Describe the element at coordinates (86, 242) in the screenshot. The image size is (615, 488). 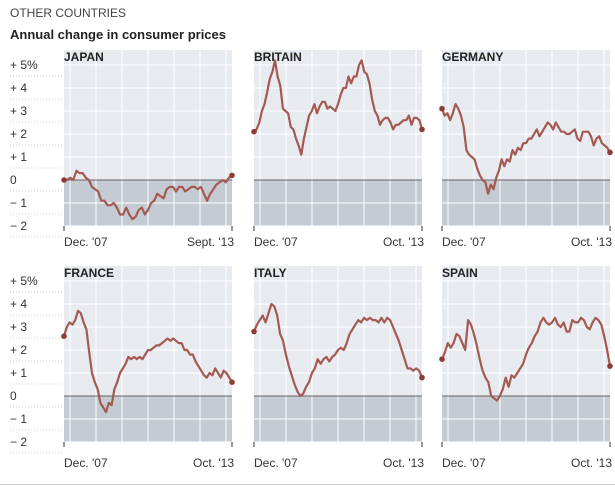
I see `japan-x-start-label: Dec. '07` at that location.